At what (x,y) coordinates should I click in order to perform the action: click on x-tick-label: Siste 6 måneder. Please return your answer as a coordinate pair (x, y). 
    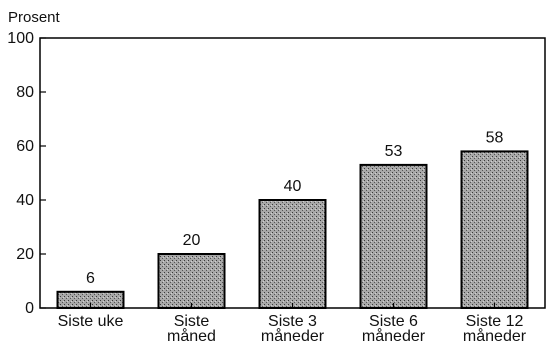
    Looking at the image, I should click on (394, 329).